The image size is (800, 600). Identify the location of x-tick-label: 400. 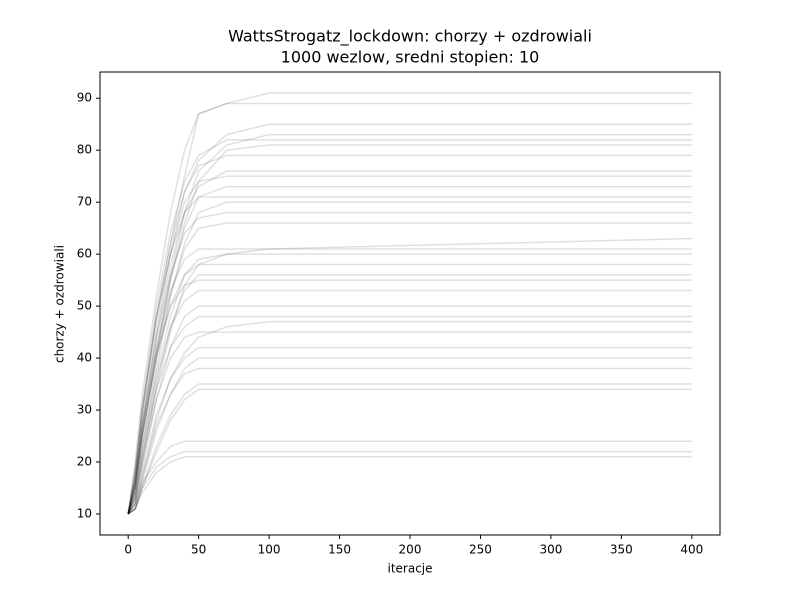
(691, 550).